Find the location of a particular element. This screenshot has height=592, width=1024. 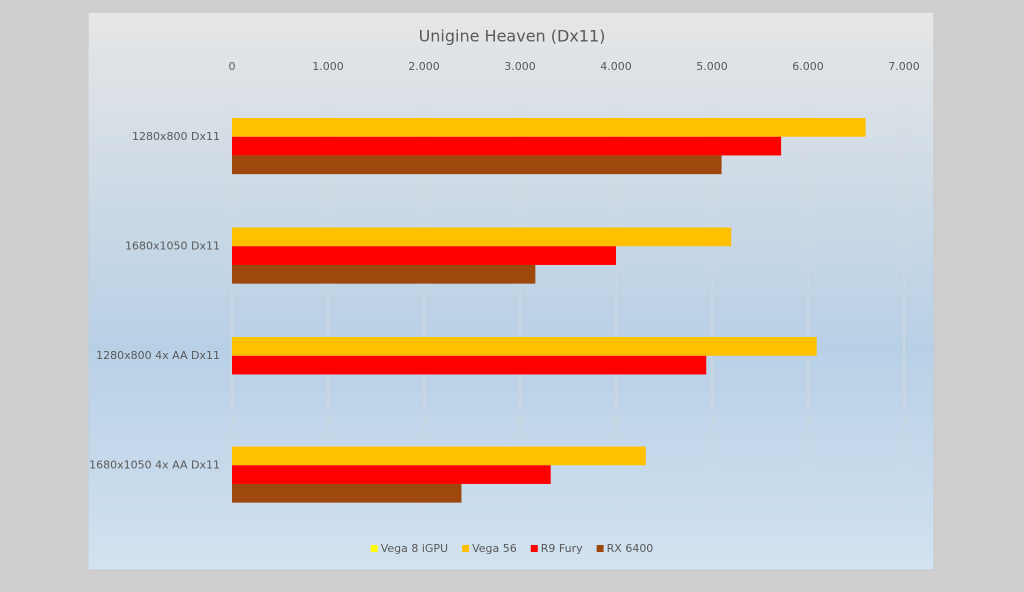

legend-label: Vega 8 iGPU is located at coordinates (414, 548).